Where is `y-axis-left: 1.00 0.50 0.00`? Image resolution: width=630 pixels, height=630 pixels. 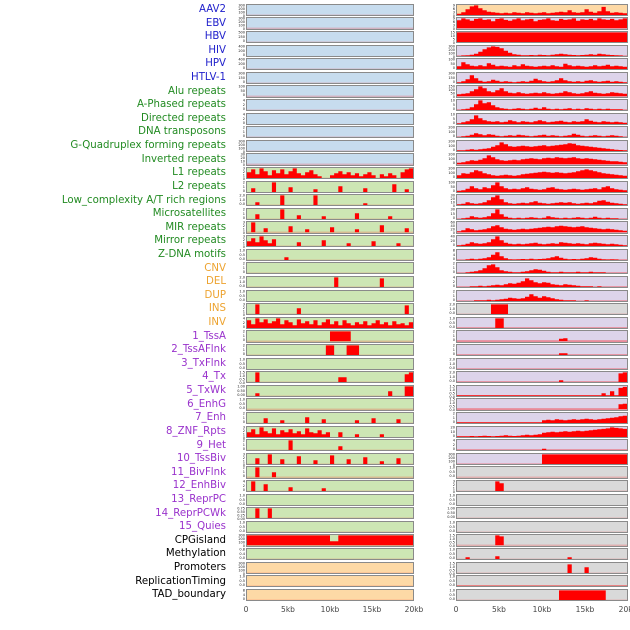 y-axis-left: 1.00 0.50 0.00 is located at coordinates (238, 391).